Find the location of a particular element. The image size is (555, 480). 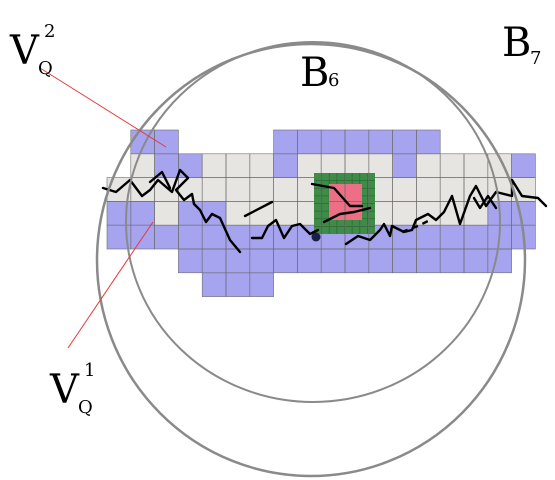

walk-segment-middle is located at coordinates (285, 229).